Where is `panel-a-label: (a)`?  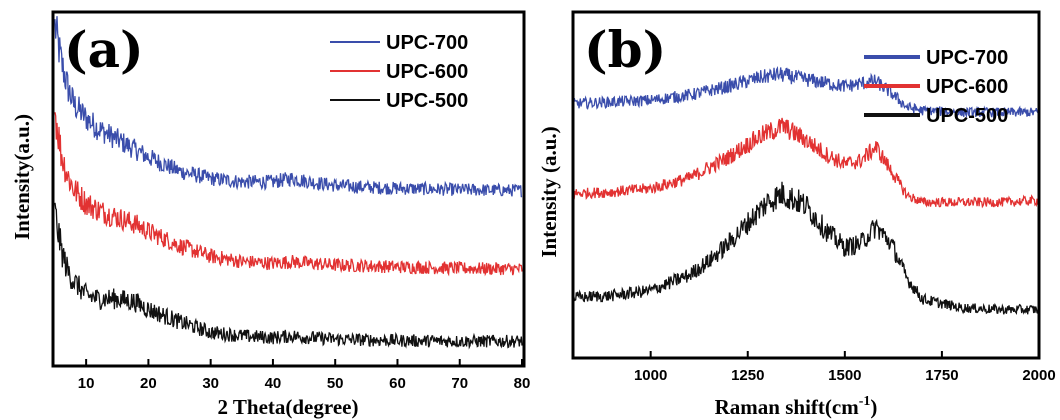
panel-a-label: (a) is located at coordinates (104, 49).